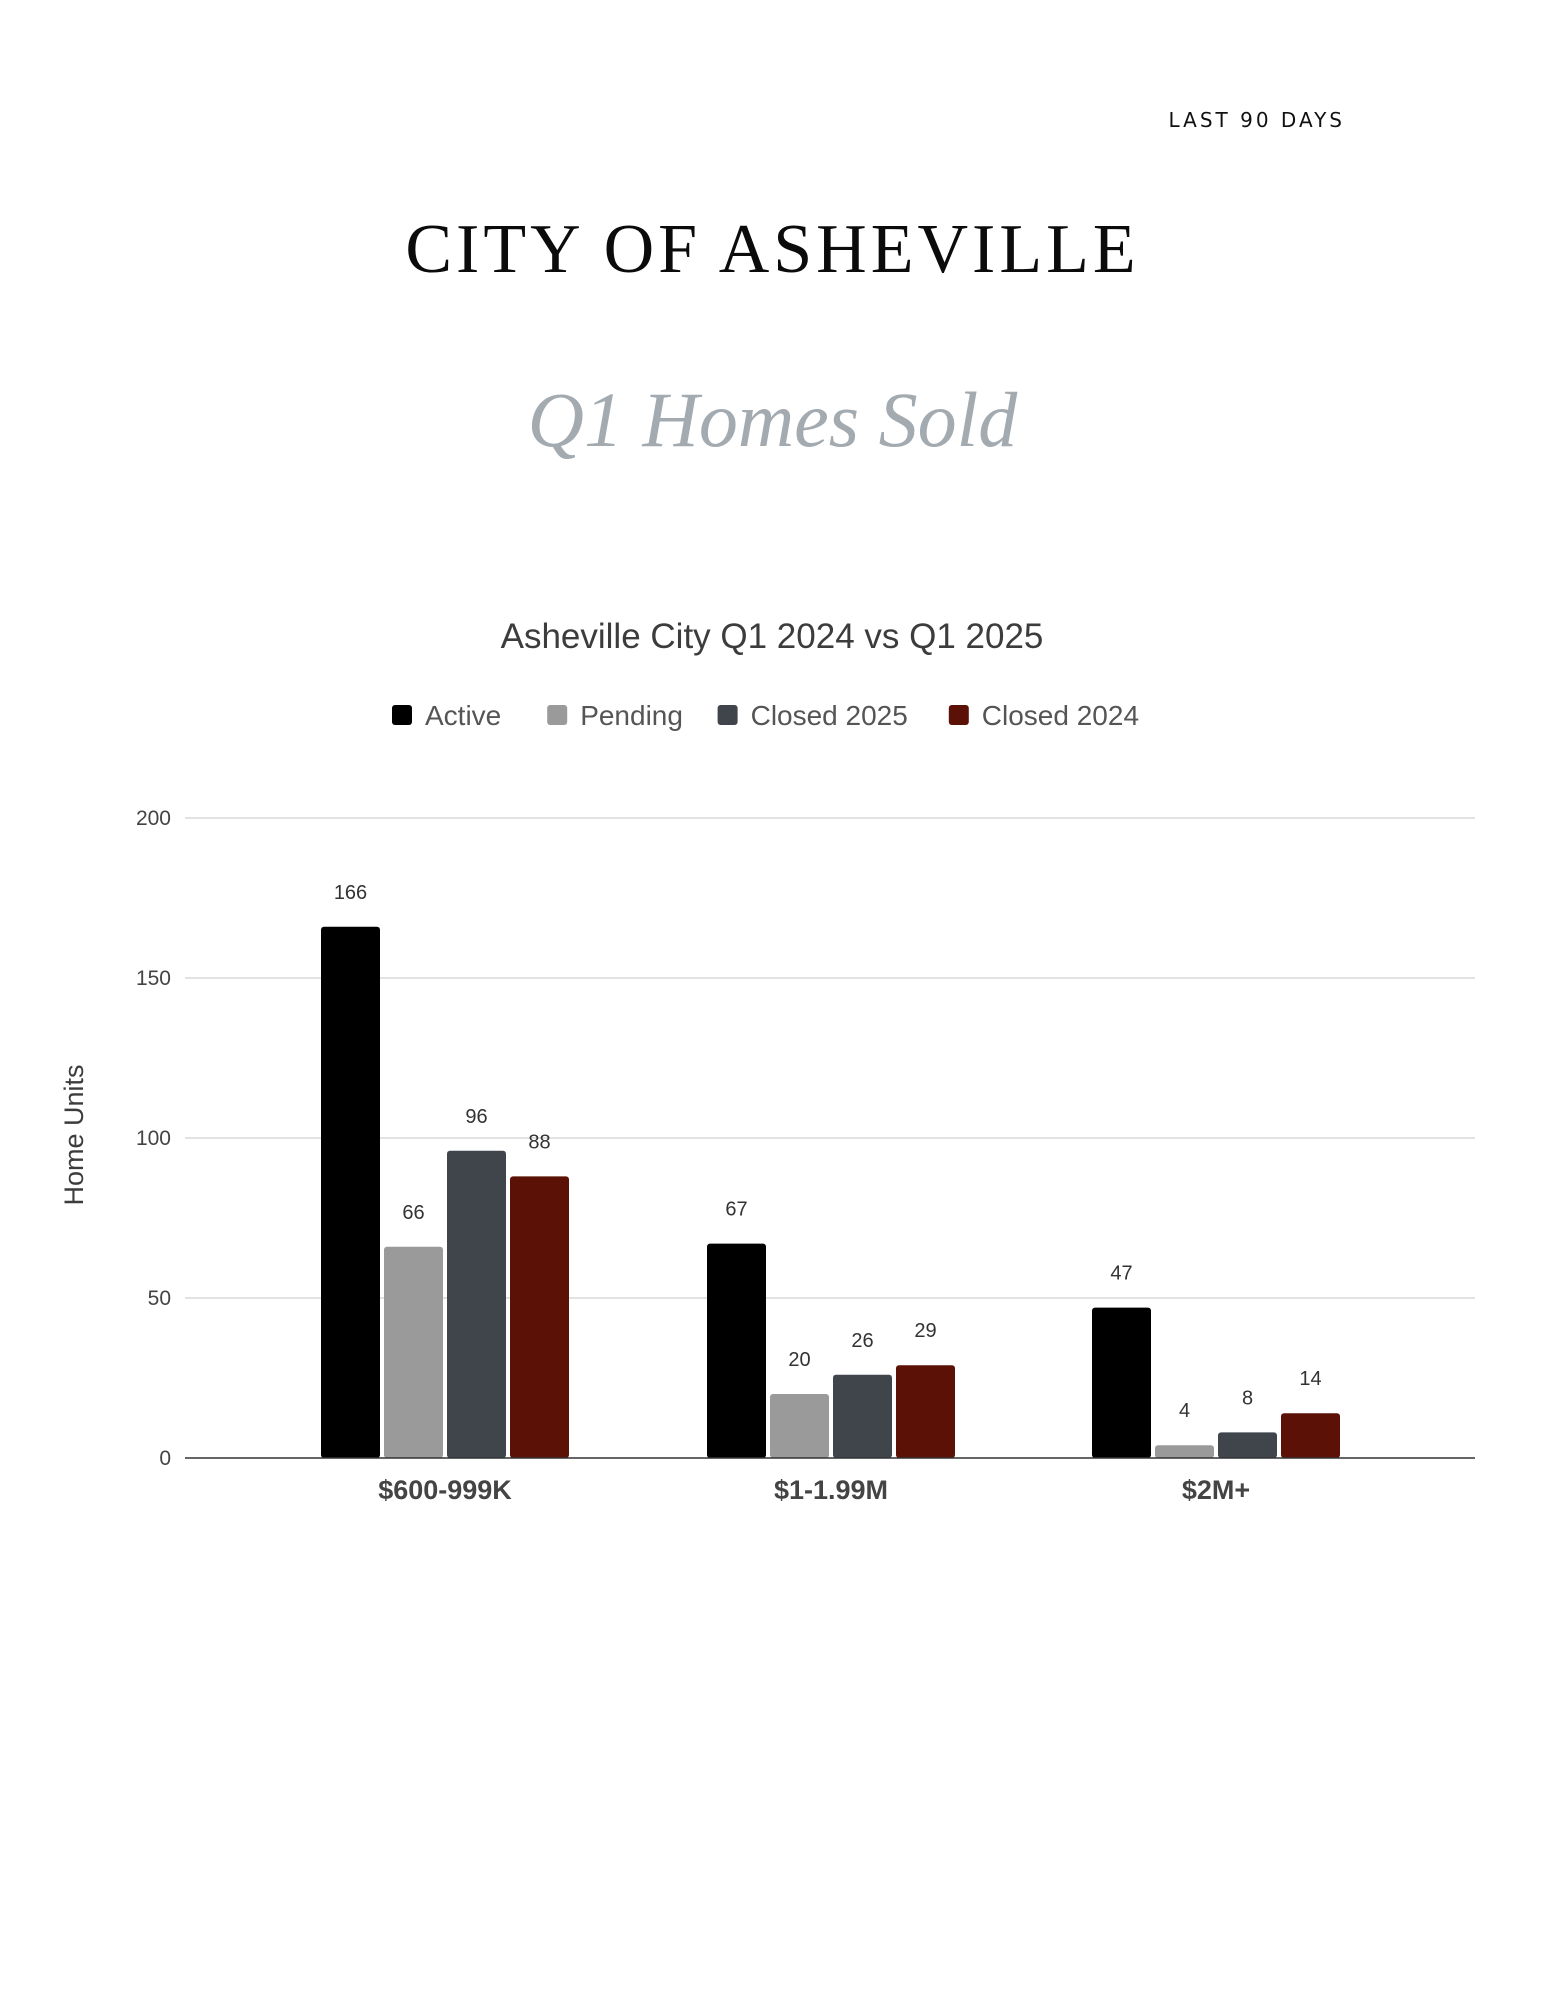 This screenshot has height=2000, width=1545. I want to click on data-label: 4, so click(1184, 1411).